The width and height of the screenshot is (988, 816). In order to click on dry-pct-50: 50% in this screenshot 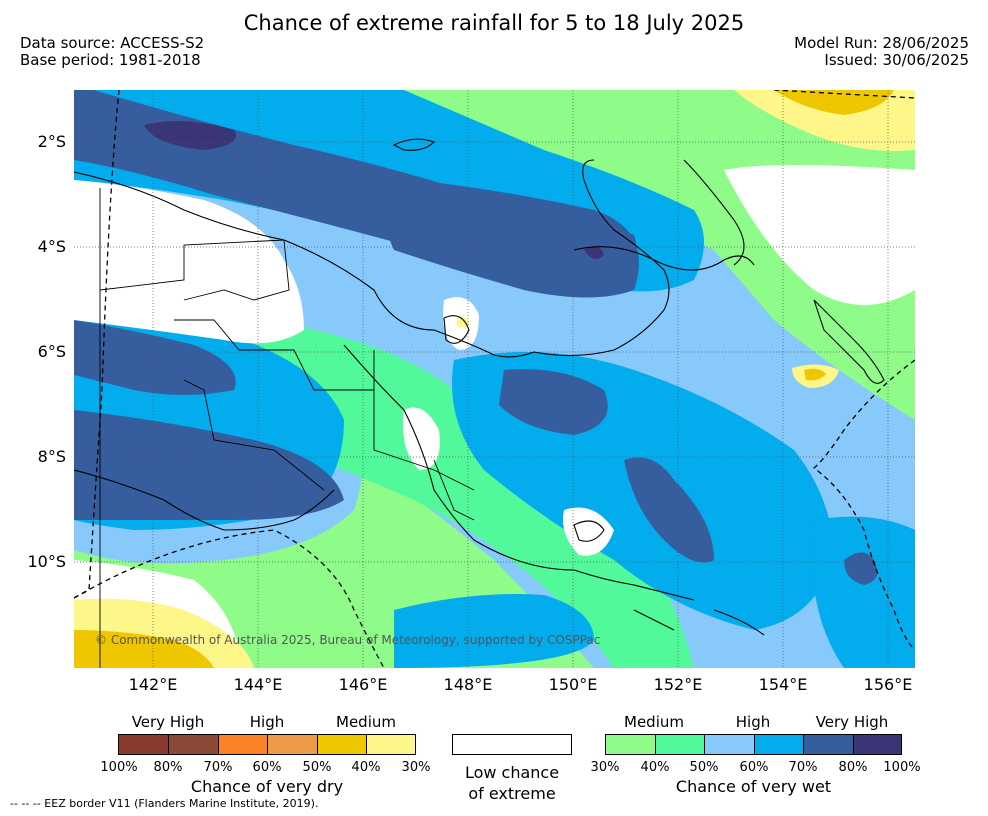, I will do `click(317, 767)`.